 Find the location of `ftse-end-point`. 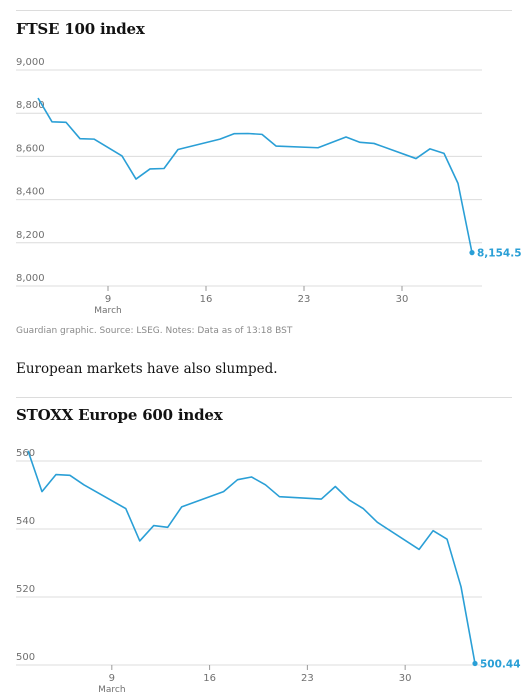

ftse-end-point is located at coordinates (472, 253).